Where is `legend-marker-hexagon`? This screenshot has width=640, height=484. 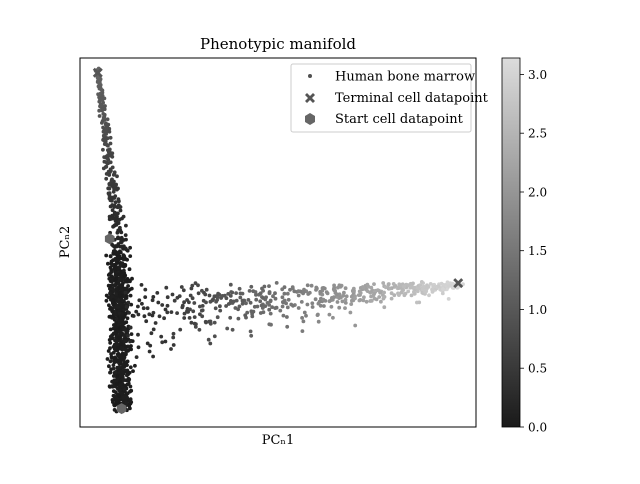
legend-marker-hexagon is located at coordinates (310, 119).